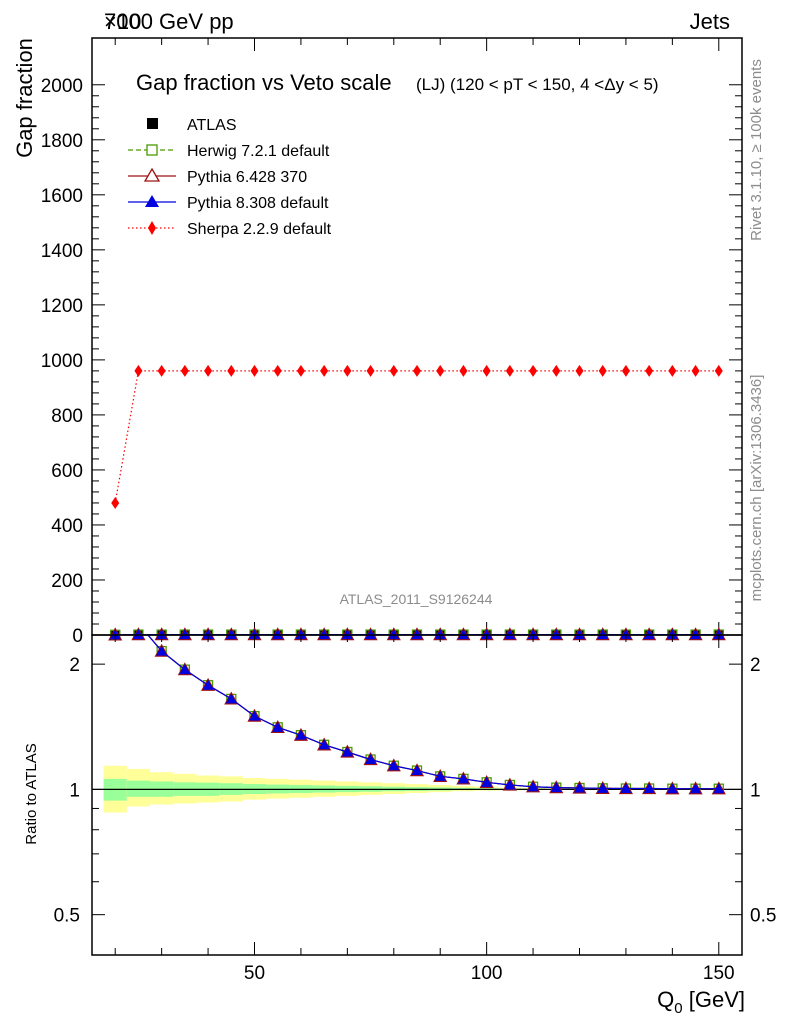 The width and height of the screenshot is (786, 1024). Describe the element at coordinates (710, 21) in the screenshot. I see `process-label: Jets` at that location.